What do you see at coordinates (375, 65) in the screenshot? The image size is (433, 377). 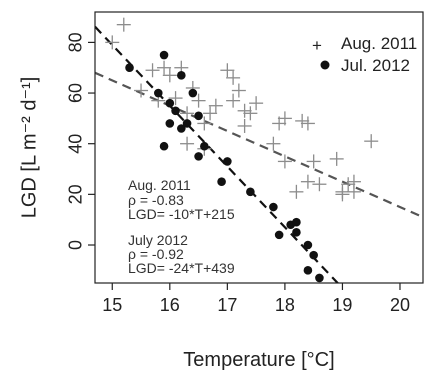 I see `legend-label-jul-2012: Jul. 2012` at bounding box center [375, 65].